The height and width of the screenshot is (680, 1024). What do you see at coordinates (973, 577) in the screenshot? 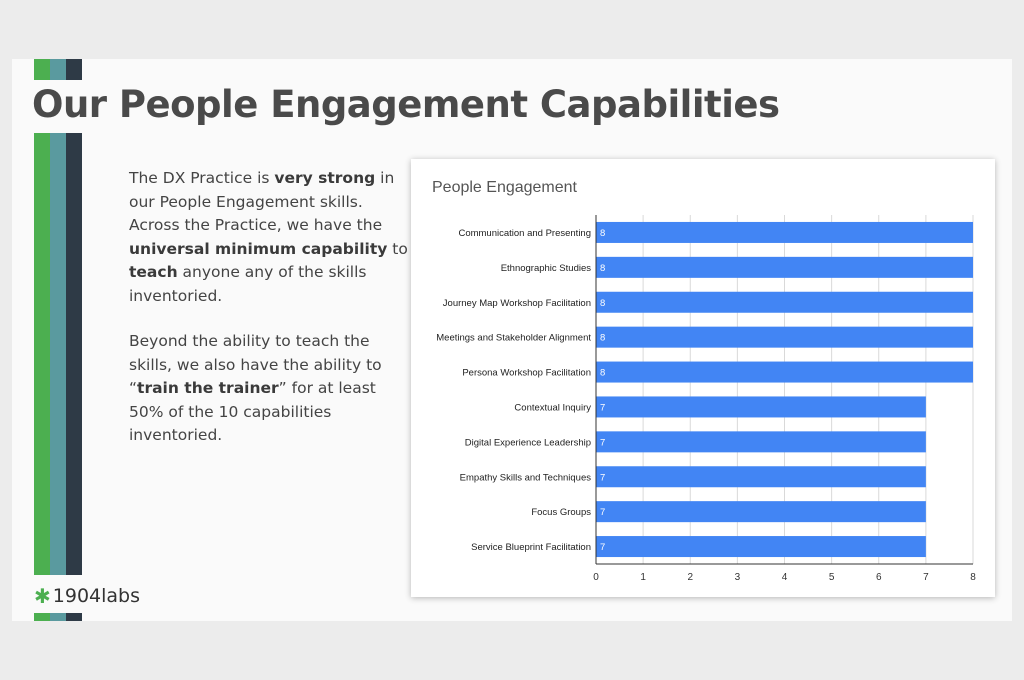
I see `x-tick-label: 8` at bounding box center [973, 577].